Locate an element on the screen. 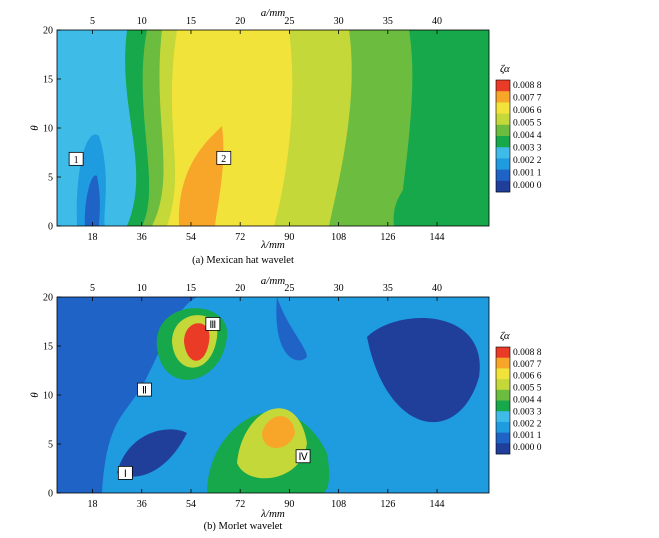  colorbar-tick-label: 0.008 8 is located at coordinates (527, 353).